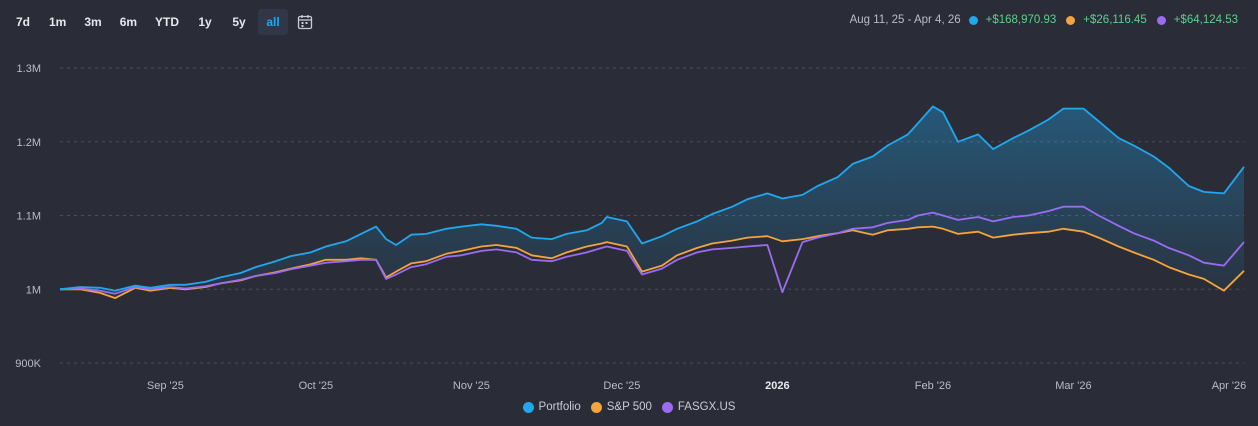 Image resolution: width=1258 pixels, height=426 pixels. I want to click on x-tick-label: Feb '26, so click(933, 386).